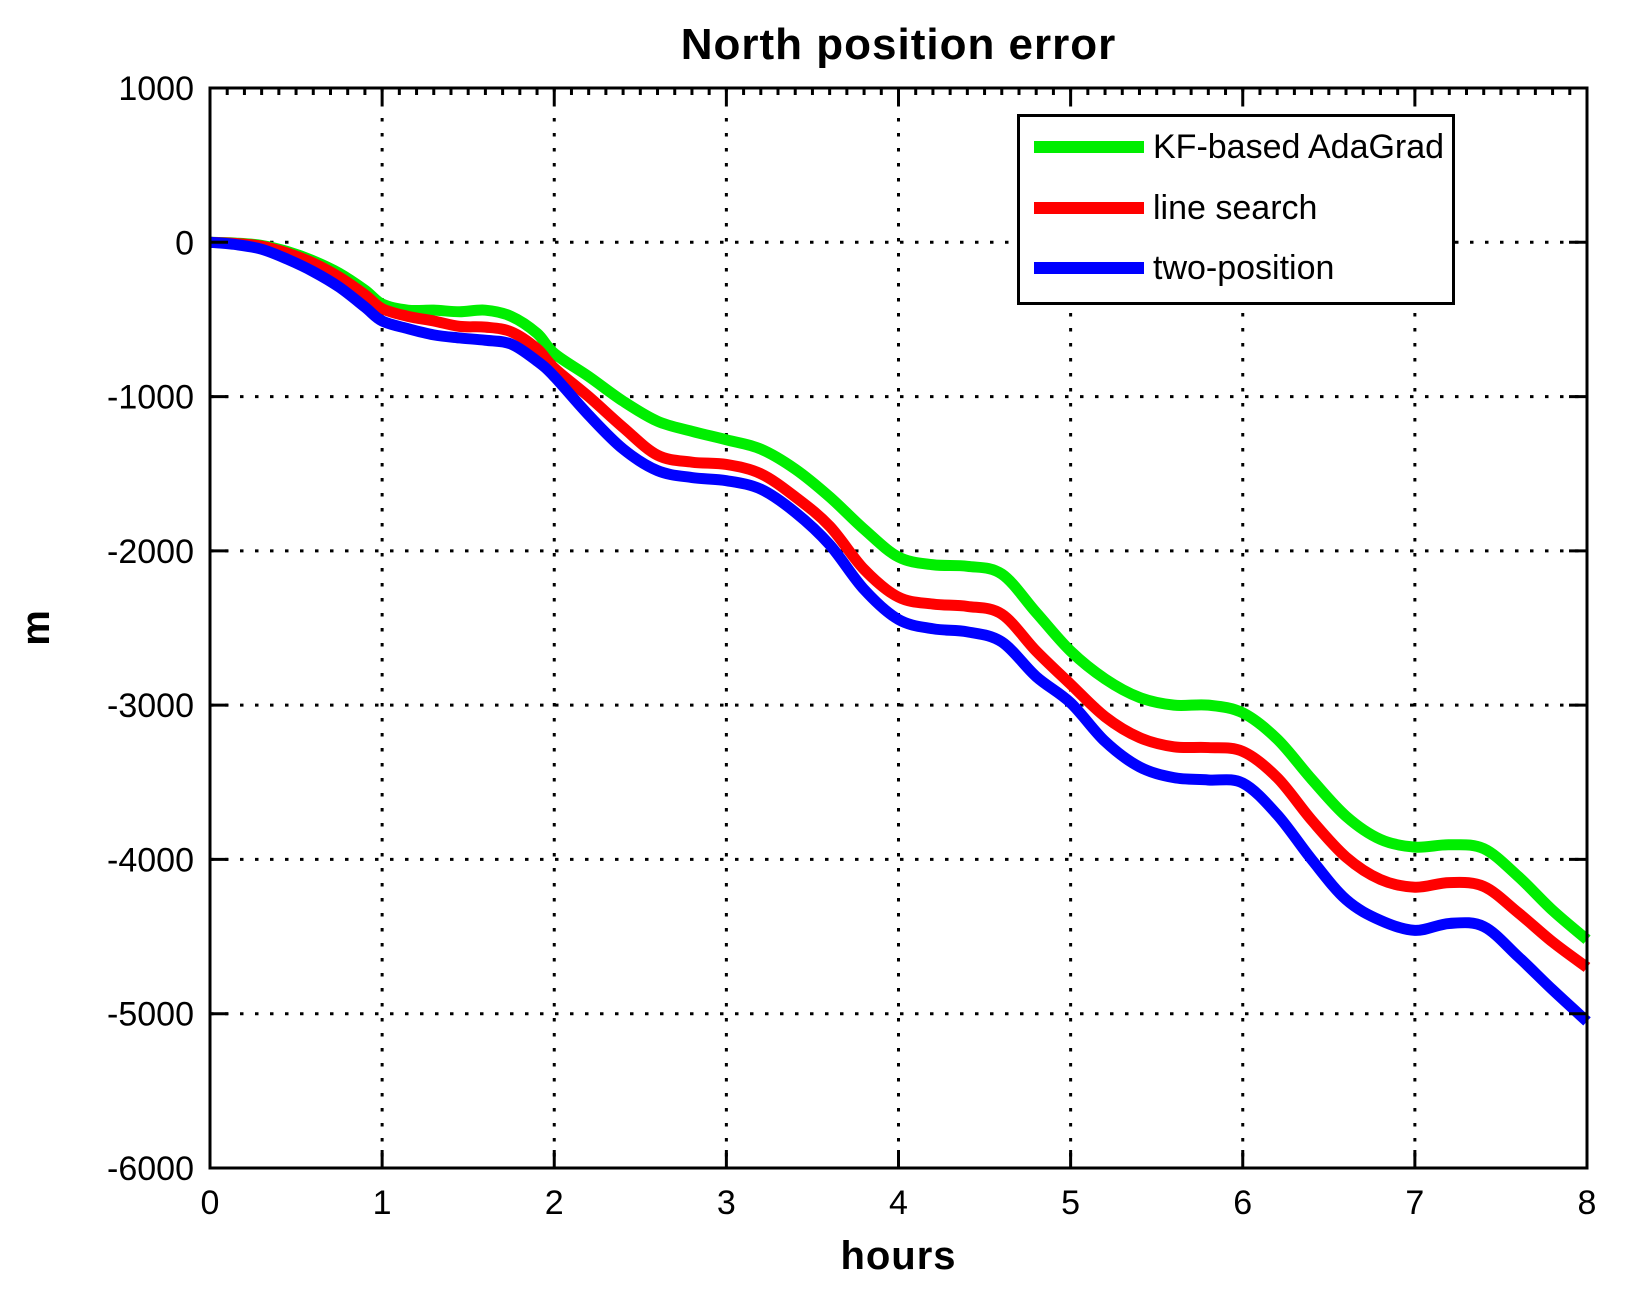 This screenshot has height=1300, width=1650. I want to click on x-tick-label: 2, so click(554, 1203).